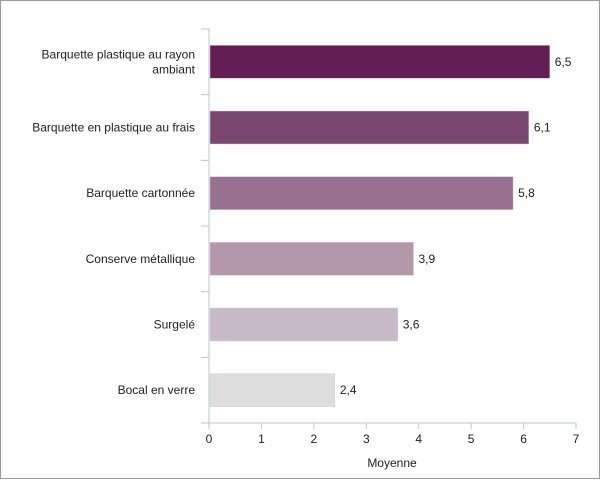 This screenshot has width=600, height=480. What do you see at coordinates (418, 439) in the screenshot?
I see `x-tick-label: 4` at bounding box center [418, 439].